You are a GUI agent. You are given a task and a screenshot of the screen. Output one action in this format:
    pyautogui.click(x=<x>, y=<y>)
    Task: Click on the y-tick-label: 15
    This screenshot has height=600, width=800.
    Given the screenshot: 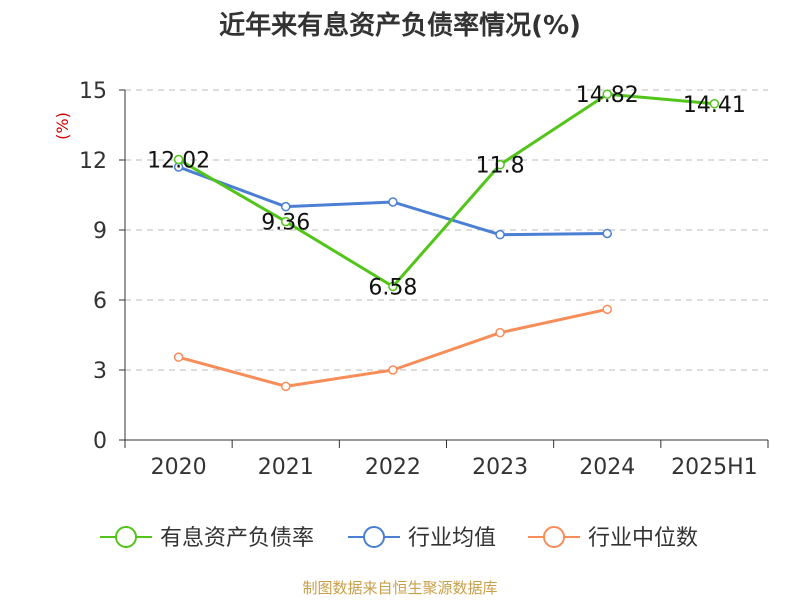 What is the action you would take?
    pyautogui.click(x=93, y=91)
    